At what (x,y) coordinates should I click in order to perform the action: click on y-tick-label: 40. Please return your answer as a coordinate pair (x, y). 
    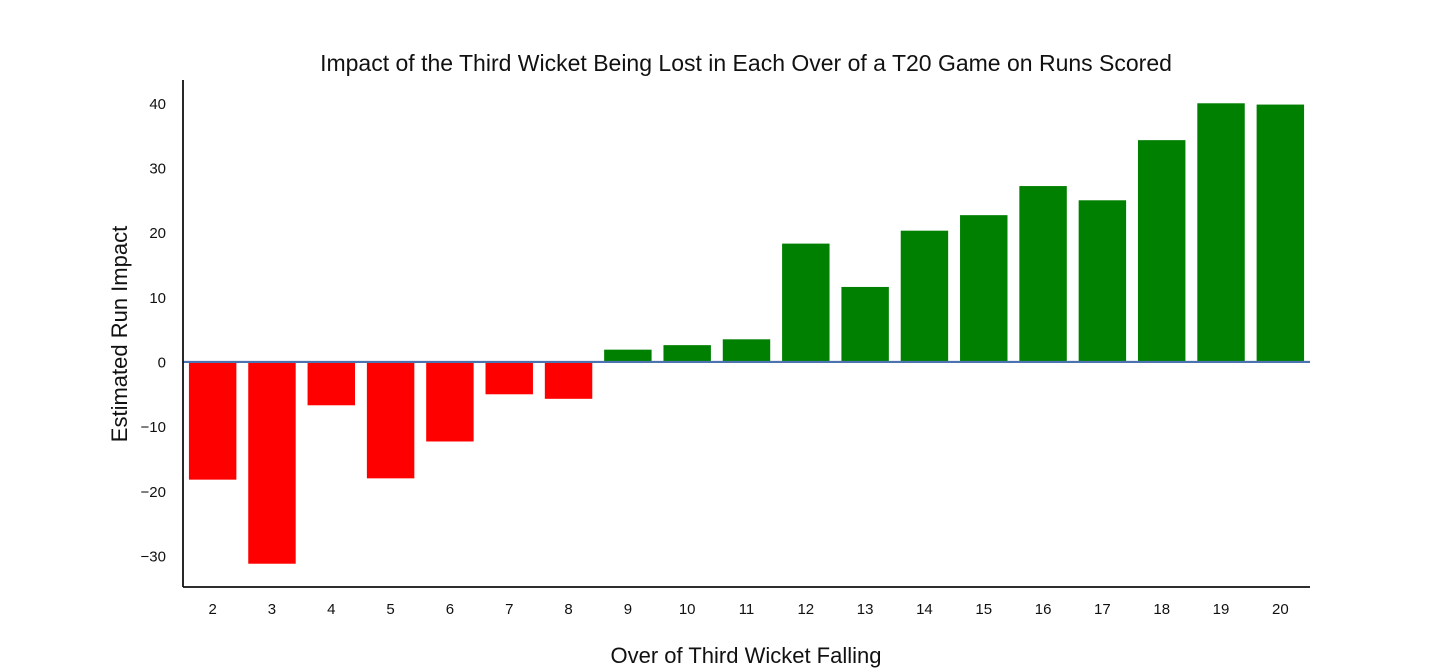
    Looking at the image, I should click on (157, 104).